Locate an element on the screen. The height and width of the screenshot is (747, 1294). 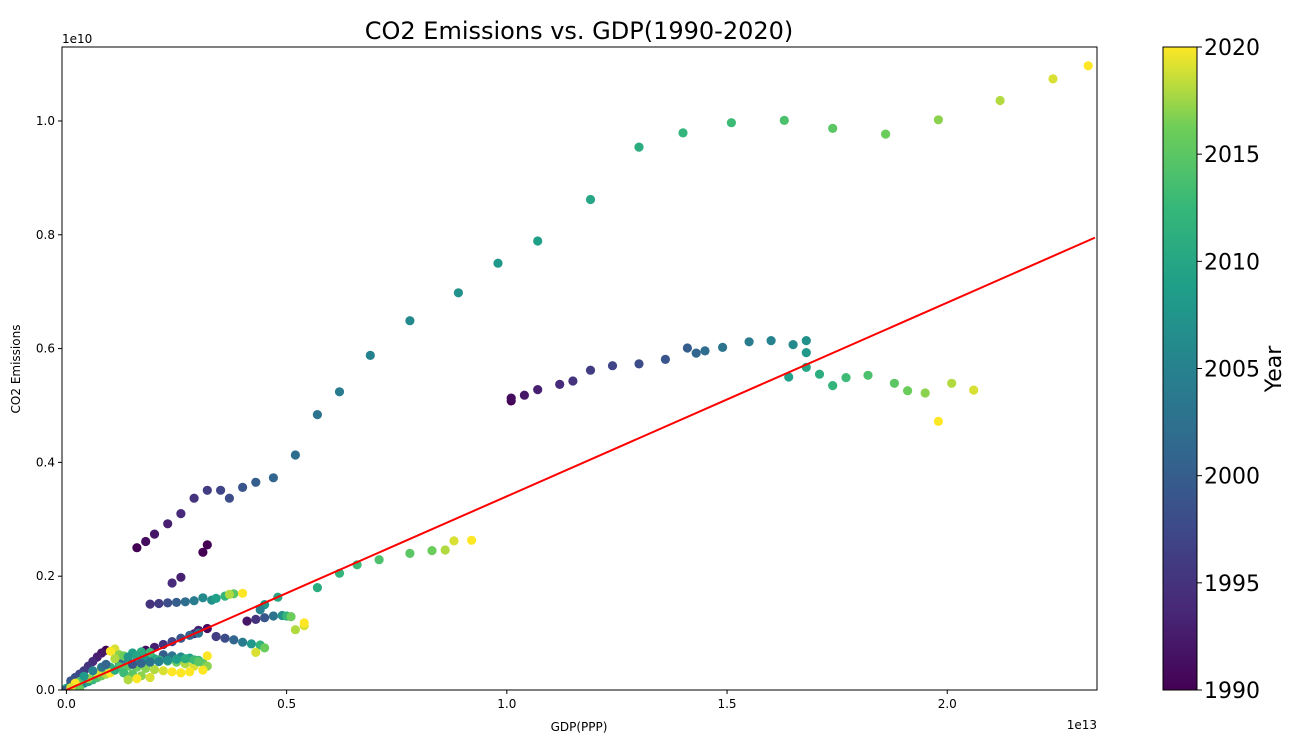
colorbar-ticks: 1990 1995 2000 2005 2010 2015 2020 is located at coordinates (1228, 370).